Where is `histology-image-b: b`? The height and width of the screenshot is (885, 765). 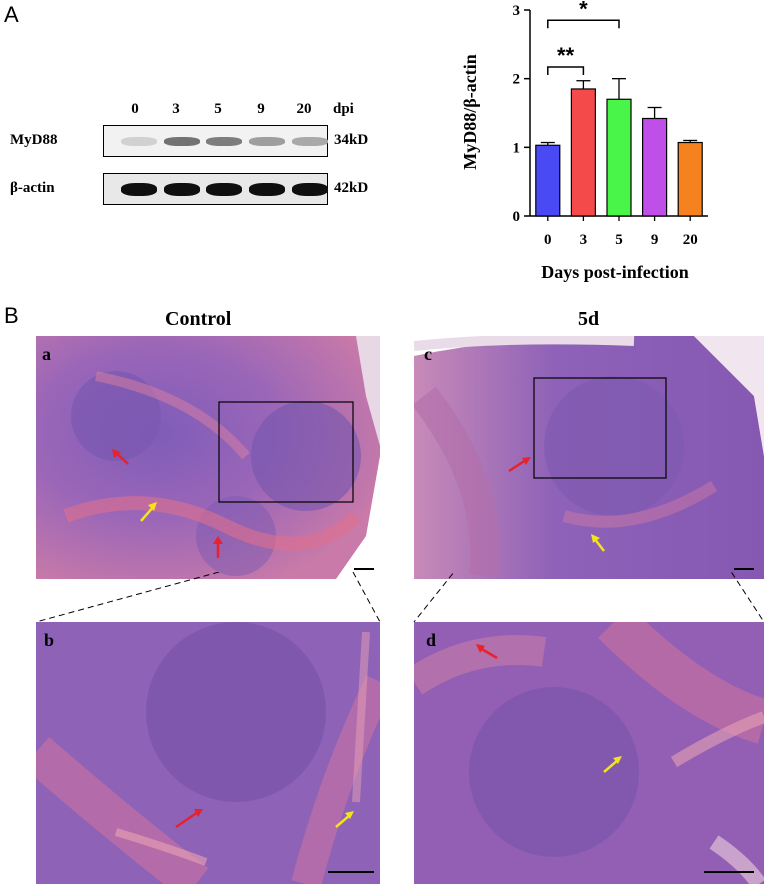 histology-image-b: b is located at coordinates (208, 753).